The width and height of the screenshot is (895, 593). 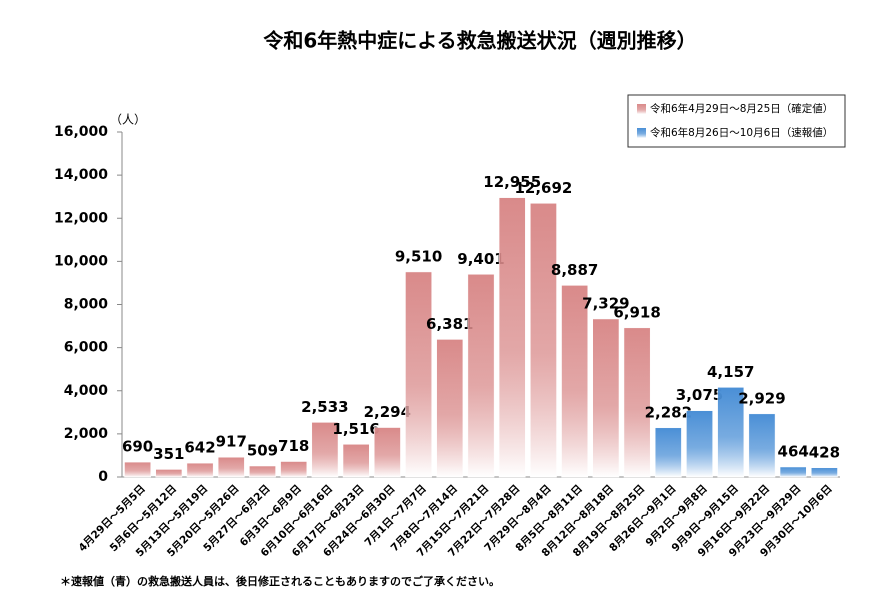 I want to click on data-label: 718, so click(x=293, y=446).